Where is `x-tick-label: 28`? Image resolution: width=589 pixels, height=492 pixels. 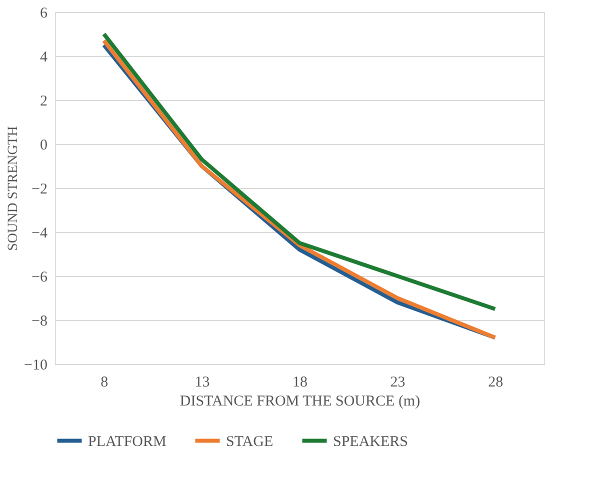
x-tick-label: 28 is located at coordinates (496, 382).